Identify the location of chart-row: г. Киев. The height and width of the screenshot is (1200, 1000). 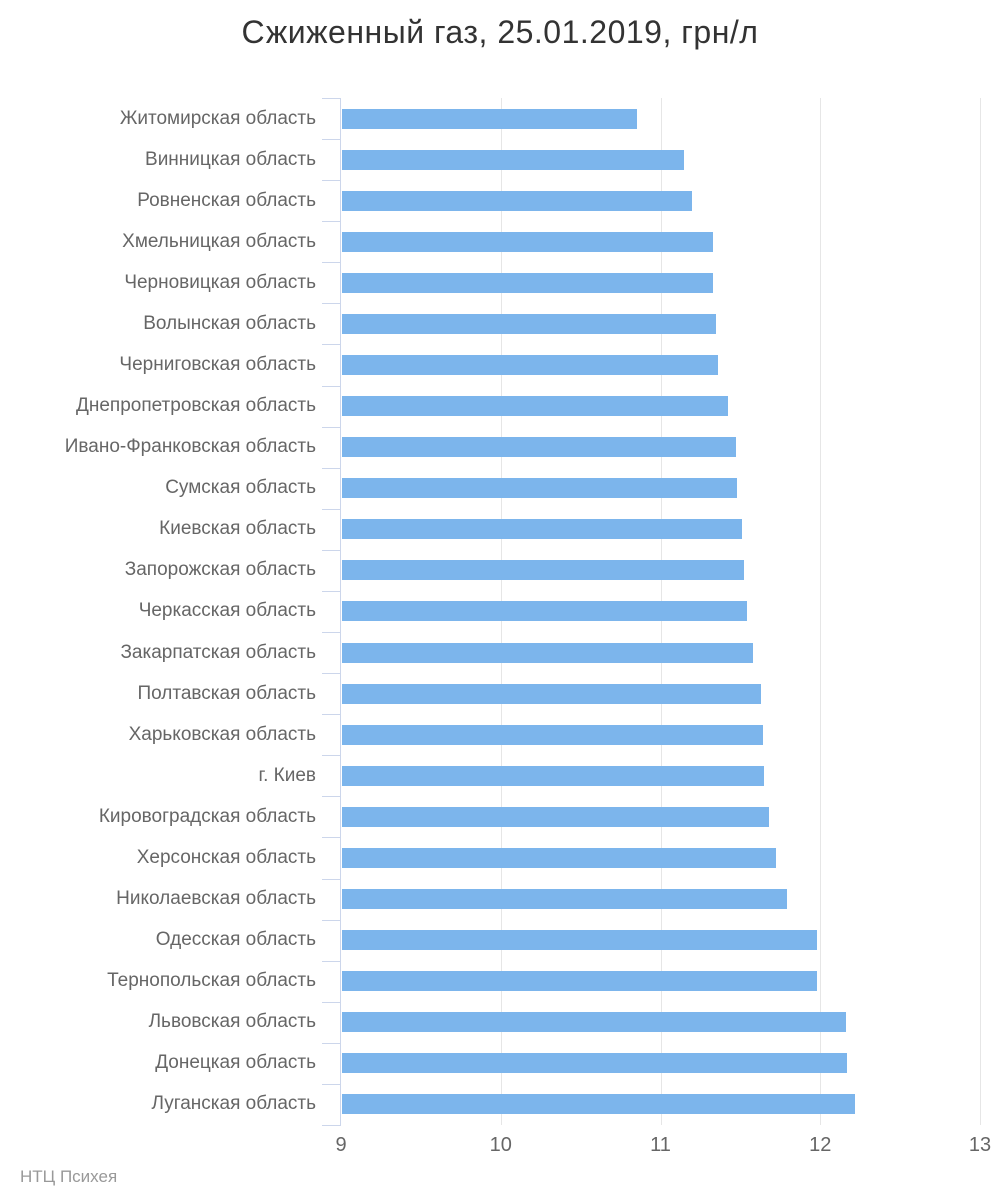
(500, 775).